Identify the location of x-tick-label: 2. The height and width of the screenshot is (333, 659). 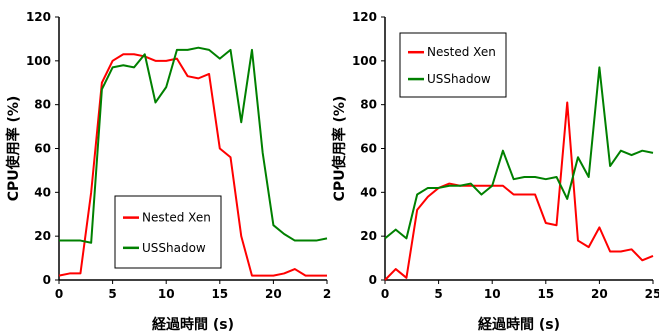
(327, 294).